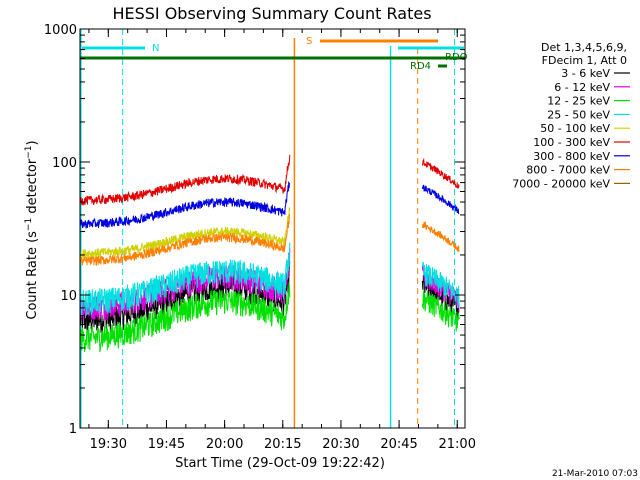  What do you see at coordinates (309, 41) in the screenshot?
I see `annotation-s: S` at bounding box center [309, 41].